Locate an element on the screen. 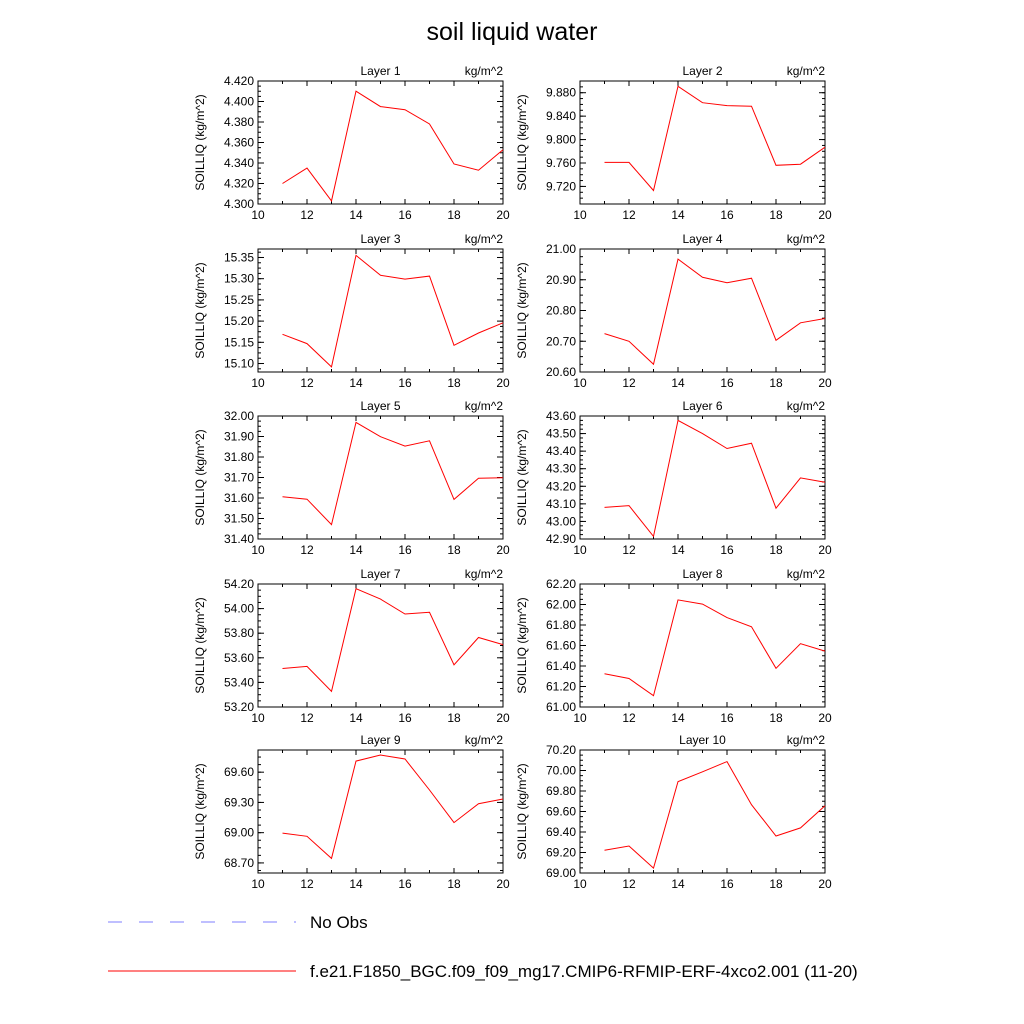  y-tick-label: 9.760 is located at coordinates (561, 163).